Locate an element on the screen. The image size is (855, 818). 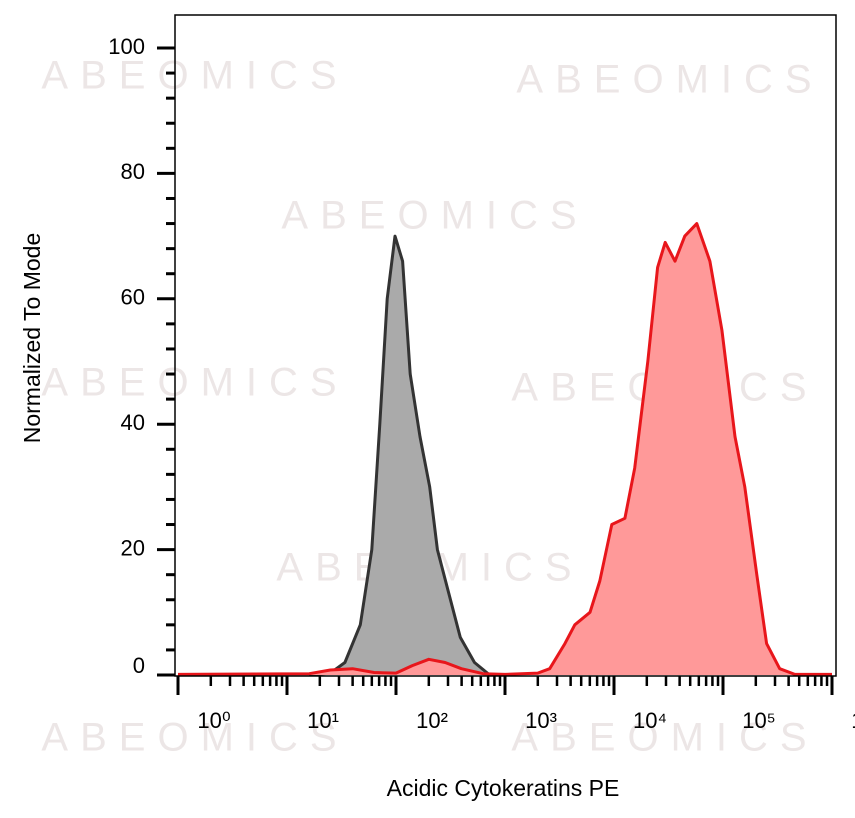
series-line is located at coordinates (400, 455).